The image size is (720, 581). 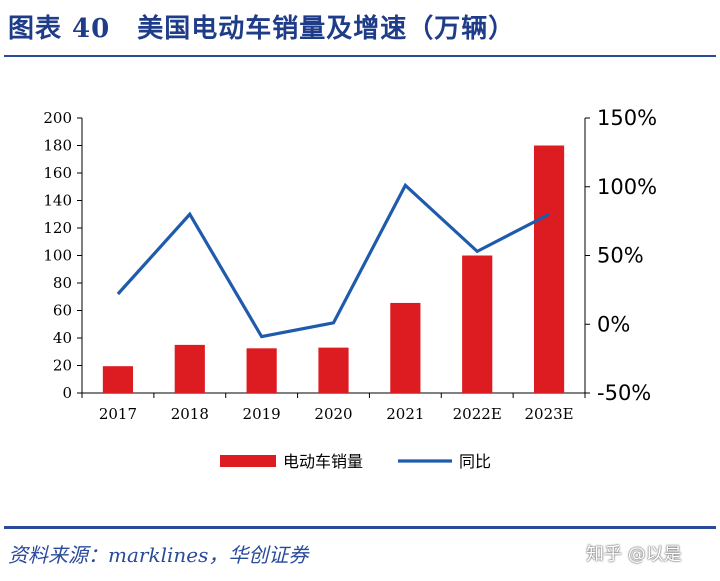 What do you see at coordinates (262, 29) in the screenshot?
I see `figure-title: 图表 40 美国电动车销量及增速（万辆）` at bounding box center [262, 29].